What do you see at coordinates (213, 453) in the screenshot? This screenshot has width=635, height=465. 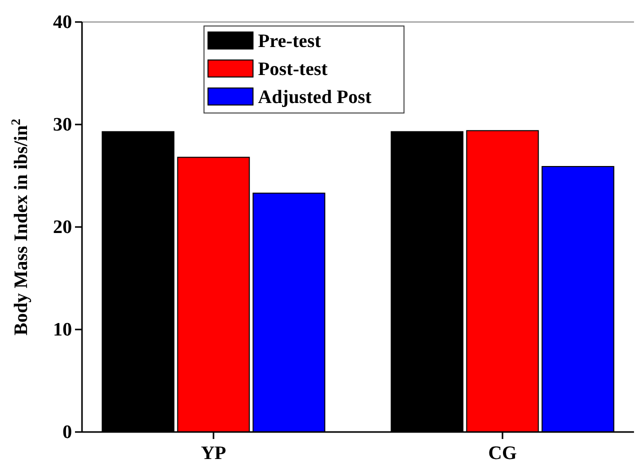 I see `x-tick-label: YP` at bounding box center [213, 453].